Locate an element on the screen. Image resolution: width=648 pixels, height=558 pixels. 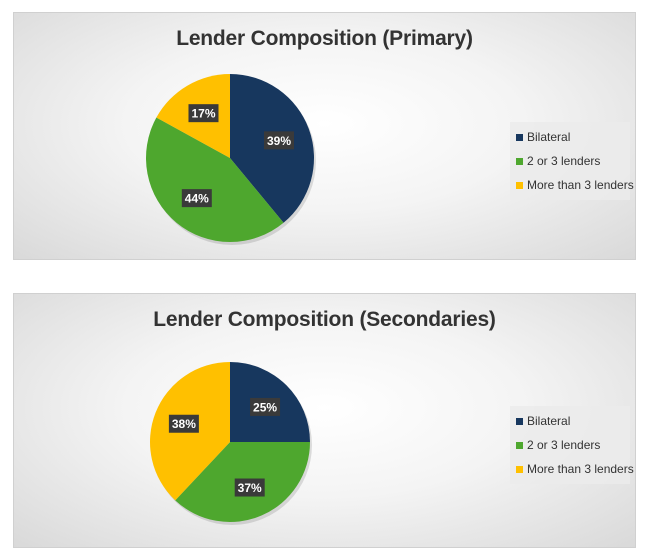
data-label-more-than-3-lenders: 17% is located at coordinates (203, 113).